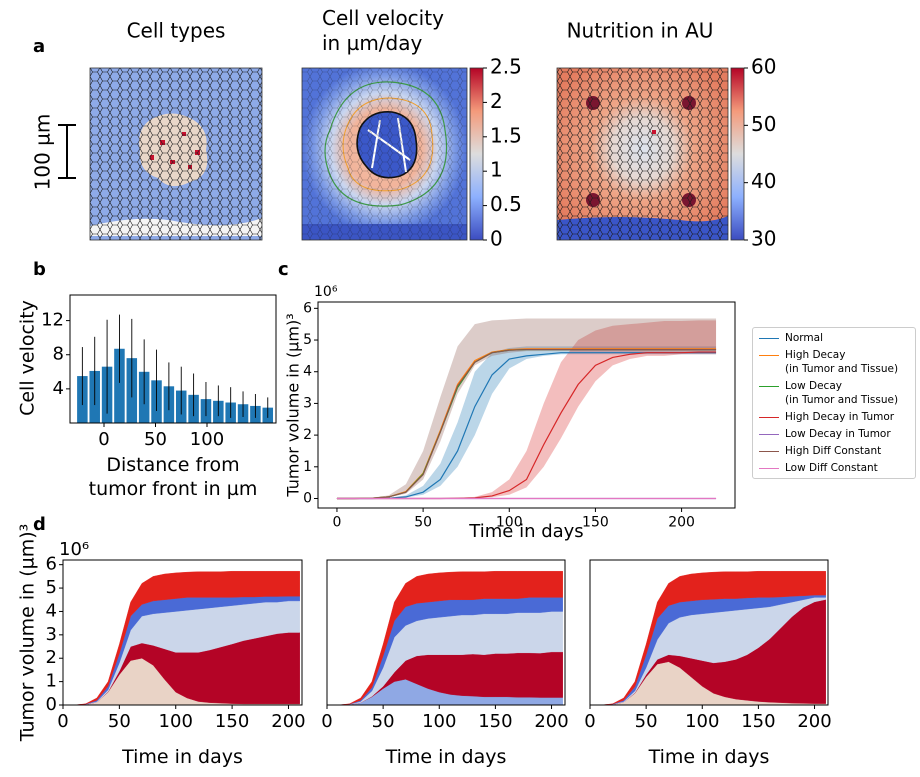 The image size is (920, 777). What do you see at coordinates (496, 239) in the screenshot?
I see `colorbar-tick-label: 0` at bounding box center [496, 239].